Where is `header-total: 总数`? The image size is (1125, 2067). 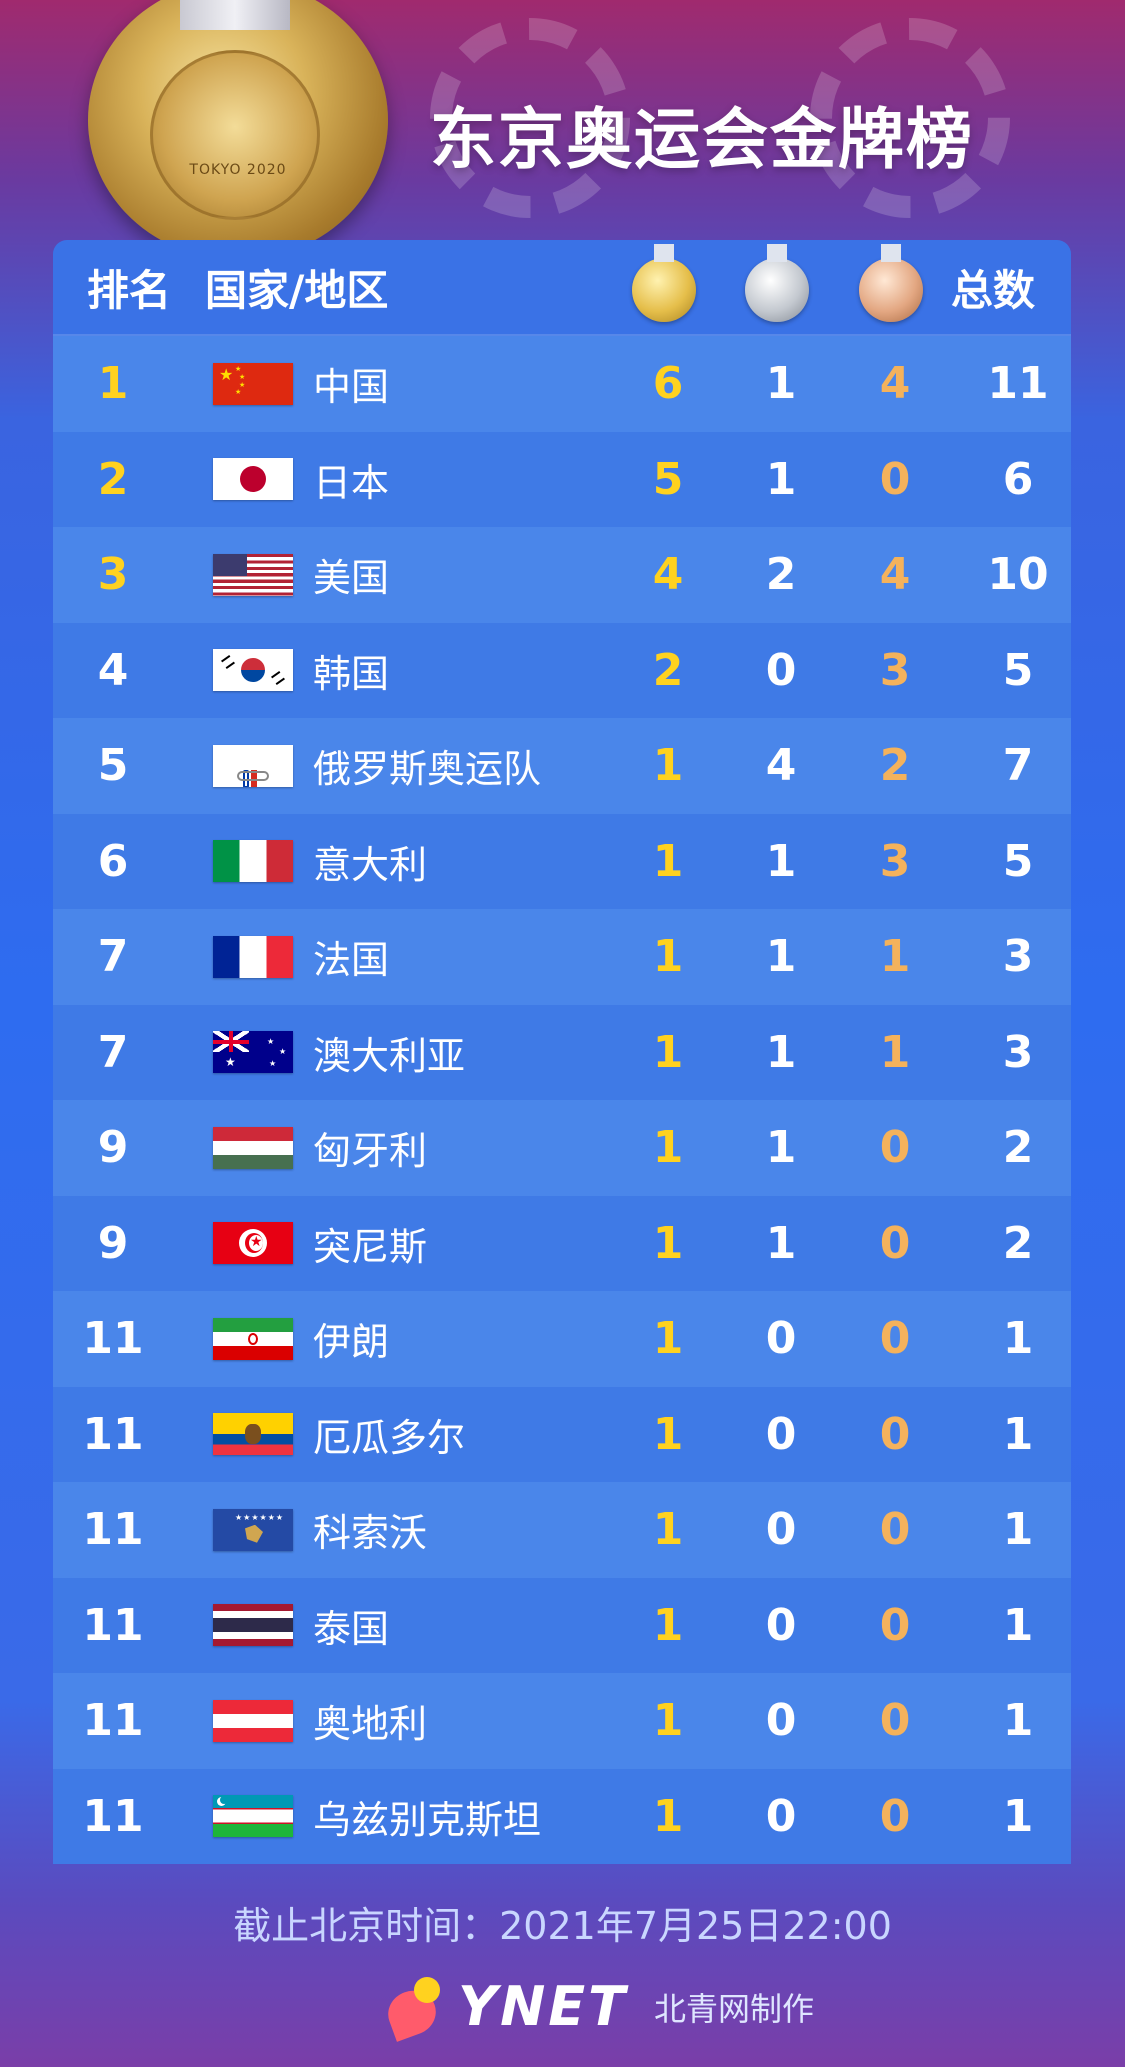
header-total: 总数 is located at coordinates (993, 290).